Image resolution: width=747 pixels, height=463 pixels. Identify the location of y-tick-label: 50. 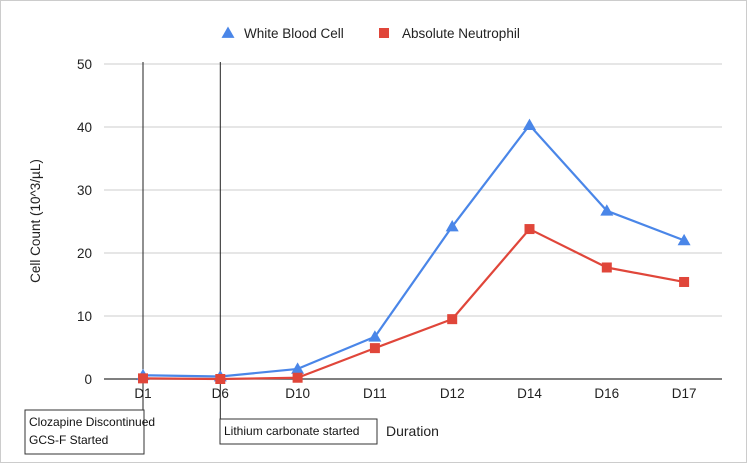
(84, 64).